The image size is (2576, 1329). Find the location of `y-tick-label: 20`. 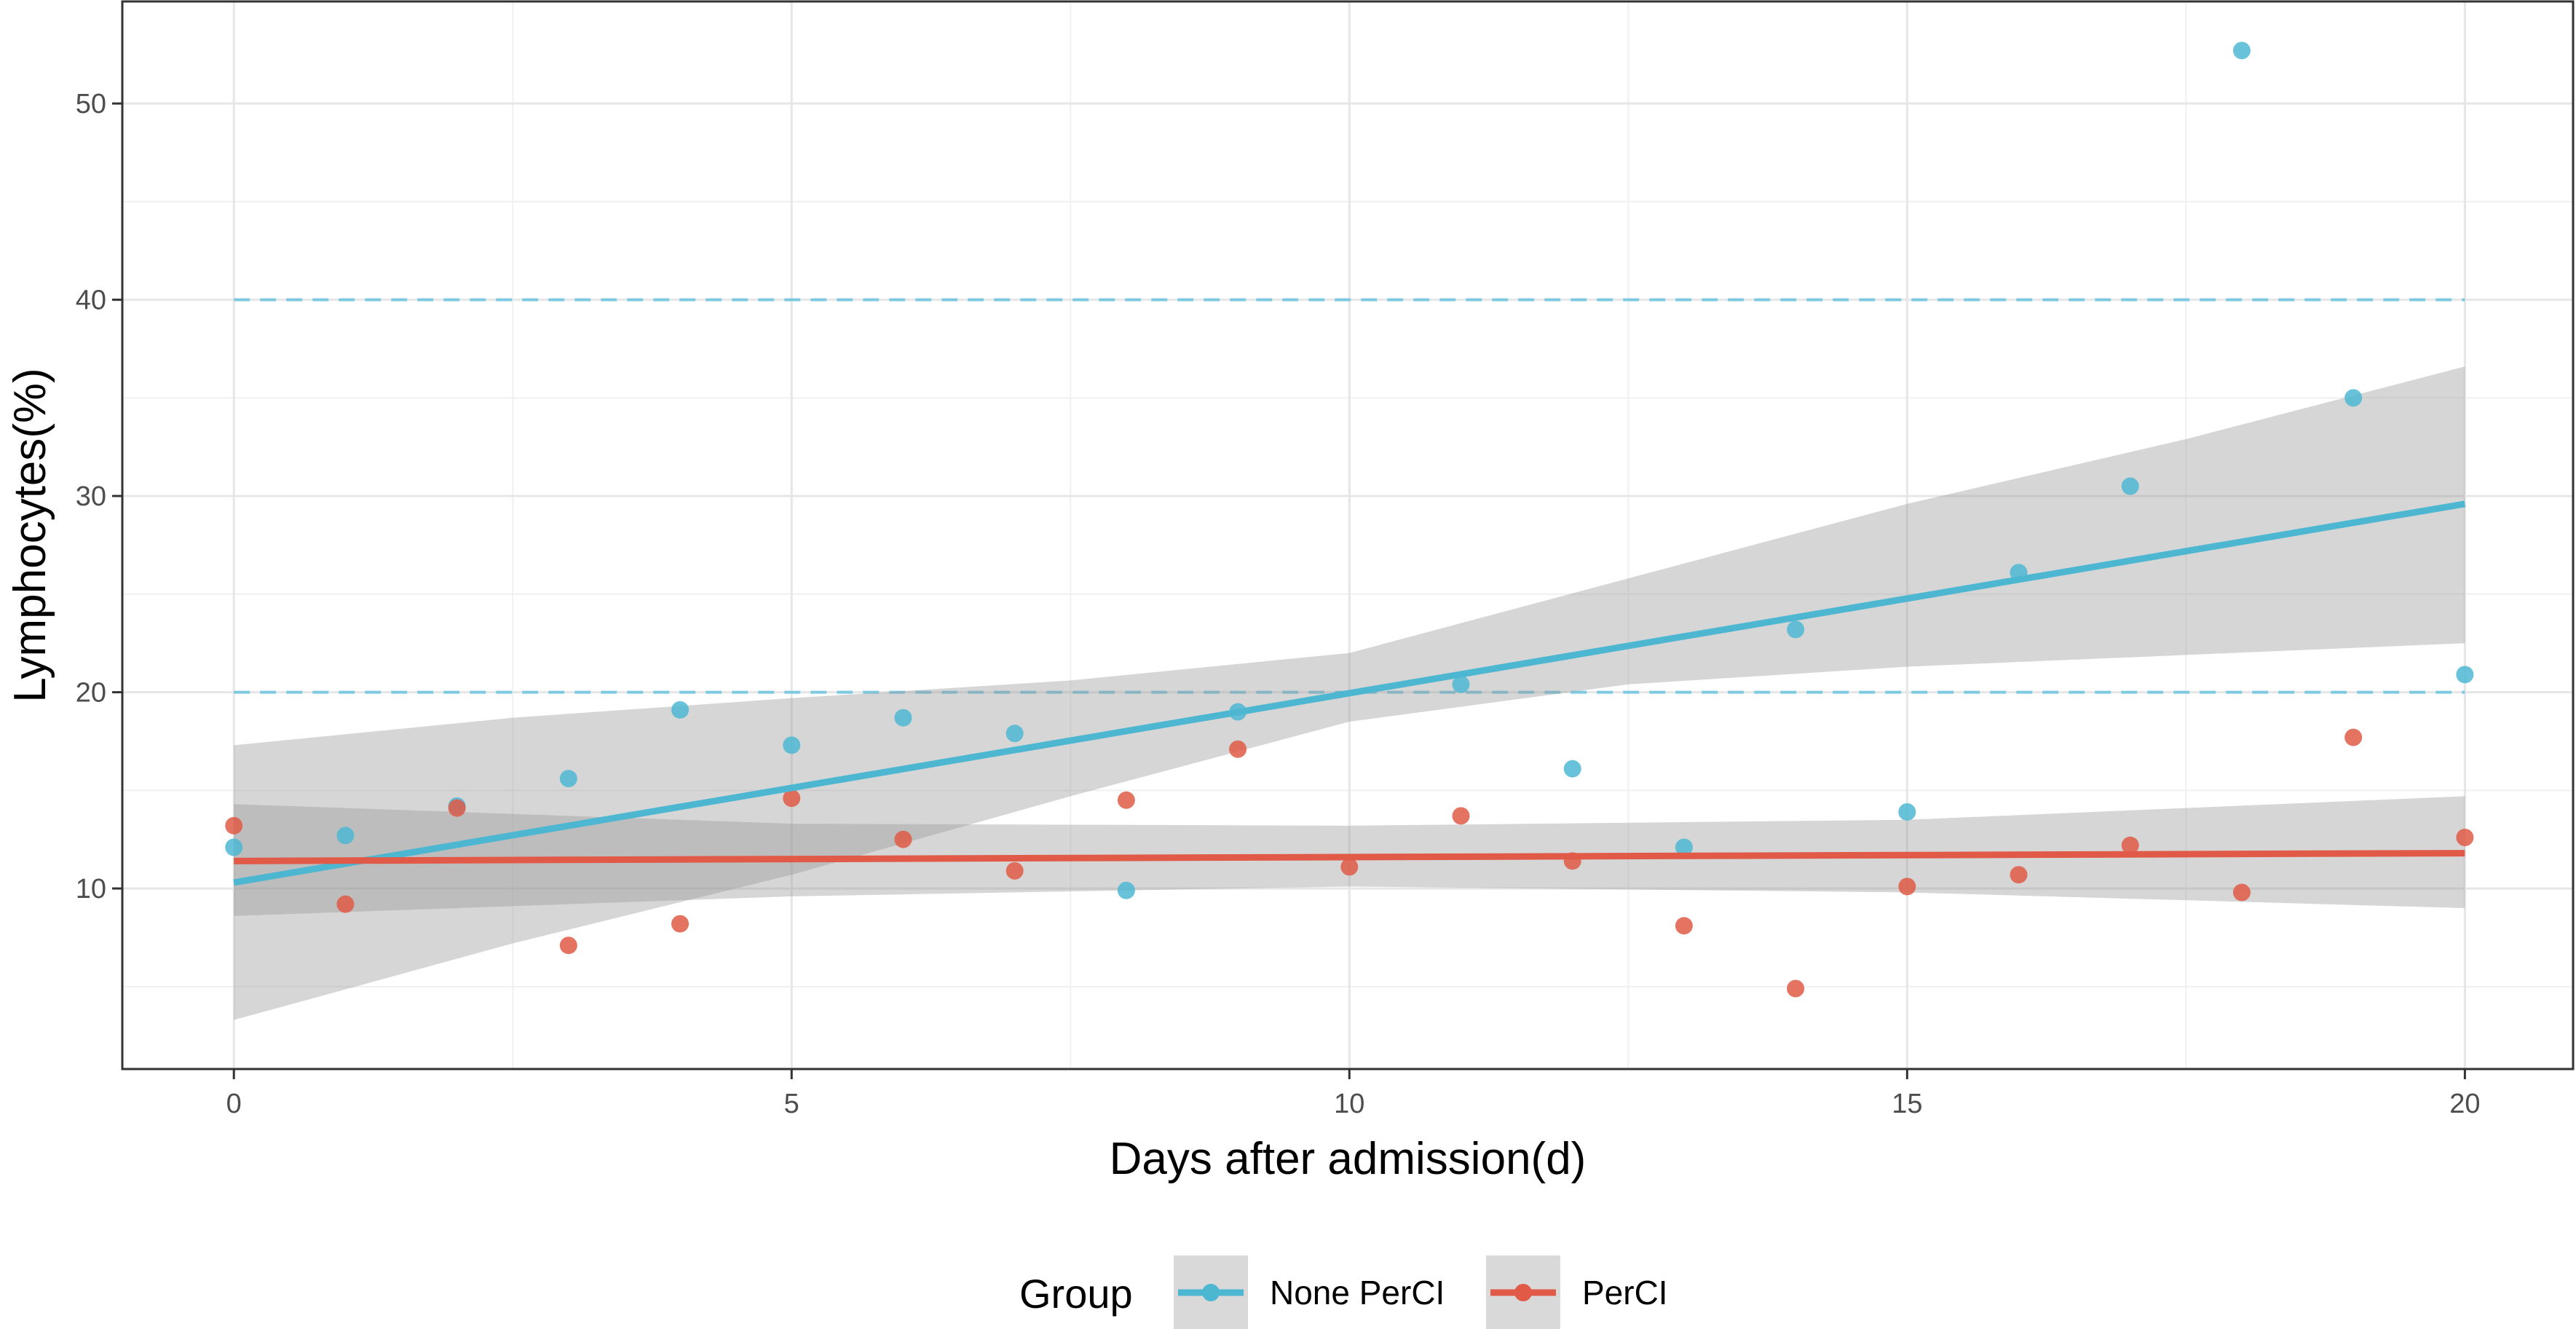

y-tick-label: 20 is located at coordinates (91, 694).